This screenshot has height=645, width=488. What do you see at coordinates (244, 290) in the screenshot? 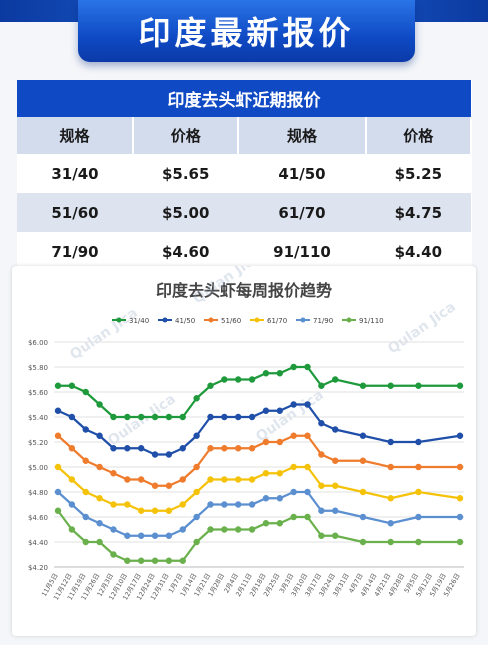
I see `chart-title: 印度去头虾每周报价趋势` at bounding box center [244, 290].